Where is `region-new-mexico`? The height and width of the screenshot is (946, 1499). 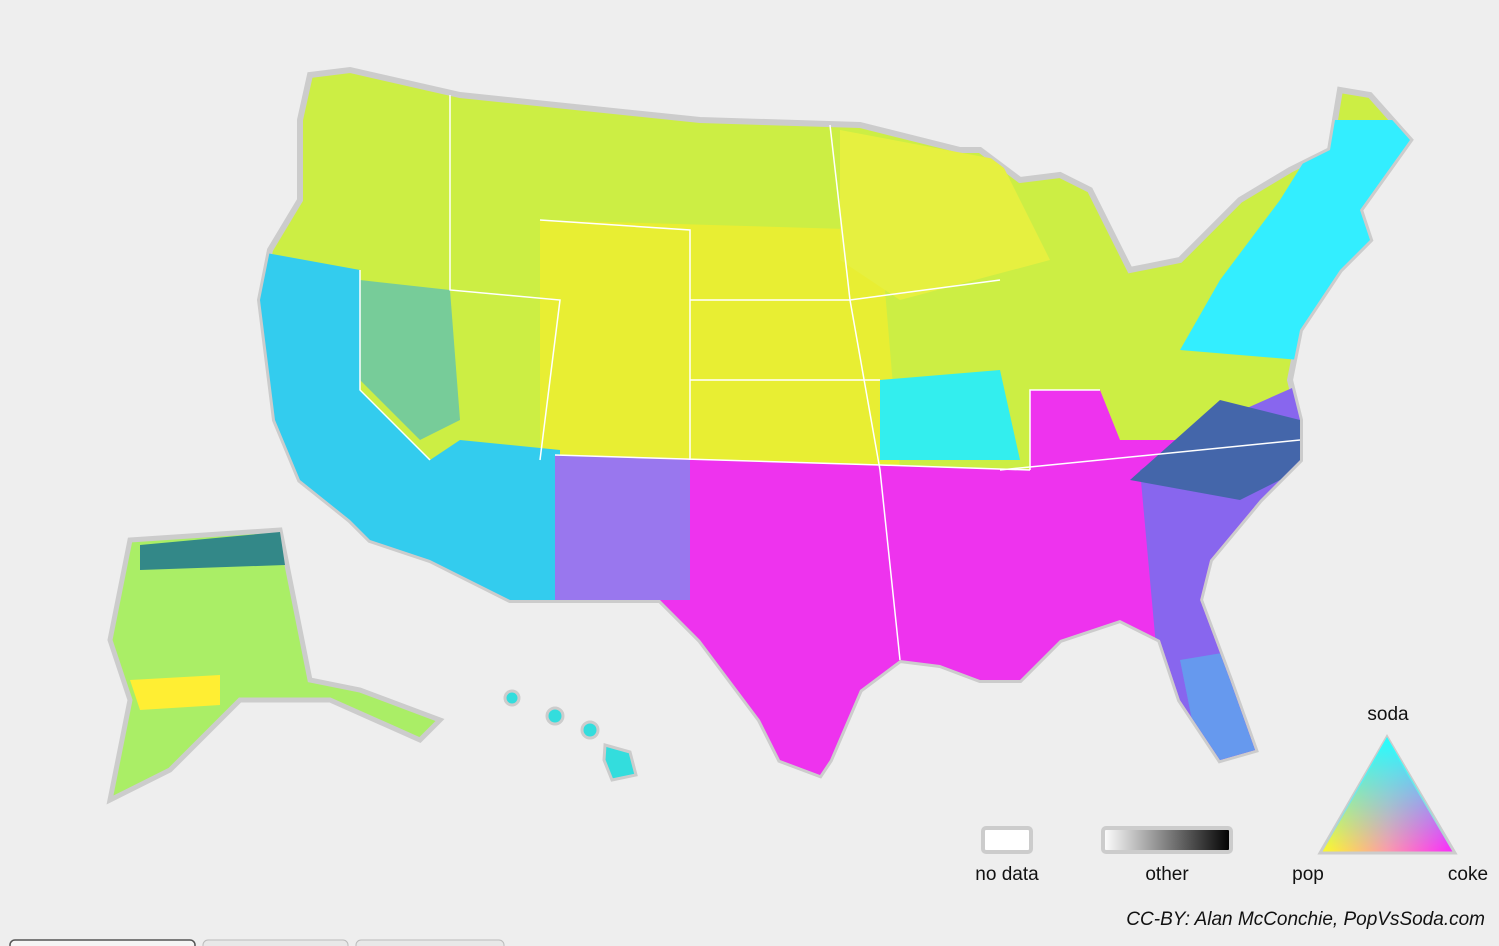 region-new-mexico is located at coordinates (622, 527).